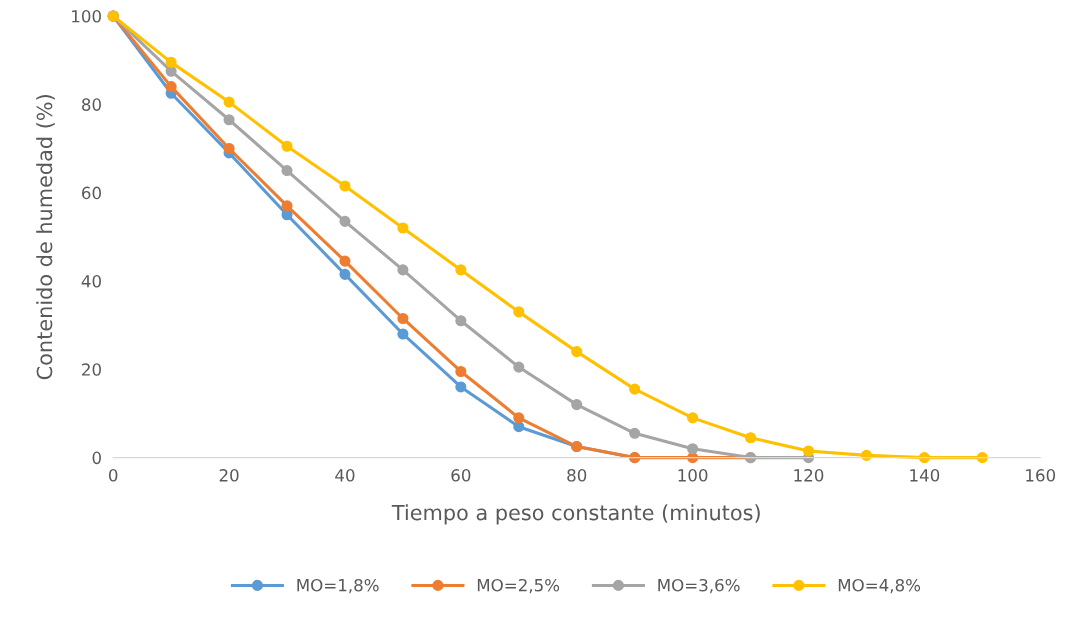 The height and width of the screenshot is (640, 1078). Describe the element at coordinates (229, 475) in the screenshot. I see `x-tick-label: 20` at that location.